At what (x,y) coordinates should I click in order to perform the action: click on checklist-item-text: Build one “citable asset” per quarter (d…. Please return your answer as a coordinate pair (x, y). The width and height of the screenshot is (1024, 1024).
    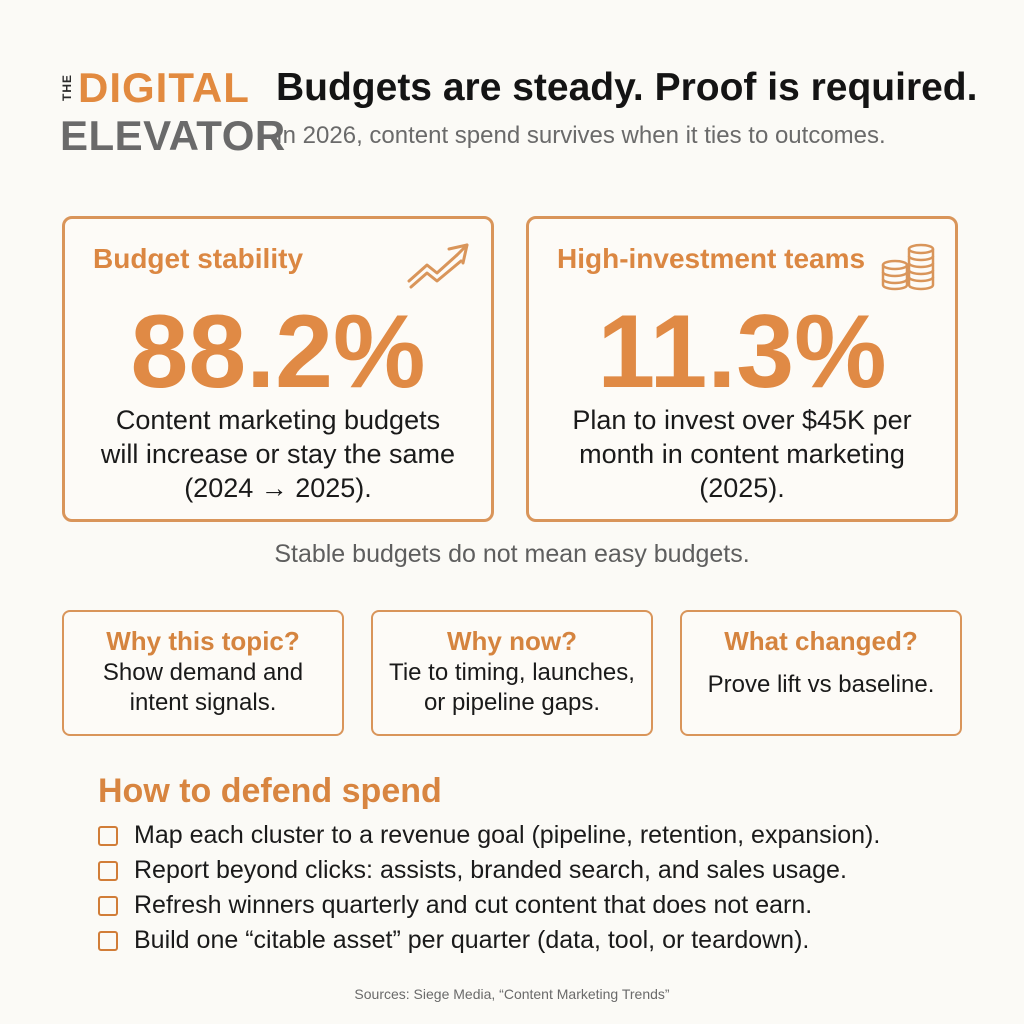
    Looking at the image, I should click on (472, 940).